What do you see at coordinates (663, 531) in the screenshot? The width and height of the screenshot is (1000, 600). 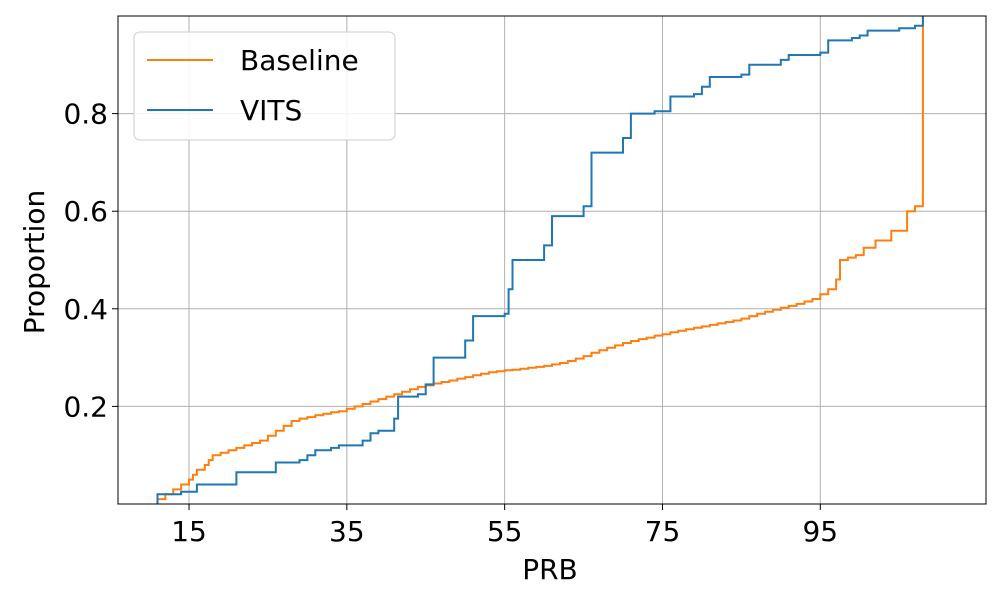 I see `x-tick-label: 75` at bounding box center [663, 531].